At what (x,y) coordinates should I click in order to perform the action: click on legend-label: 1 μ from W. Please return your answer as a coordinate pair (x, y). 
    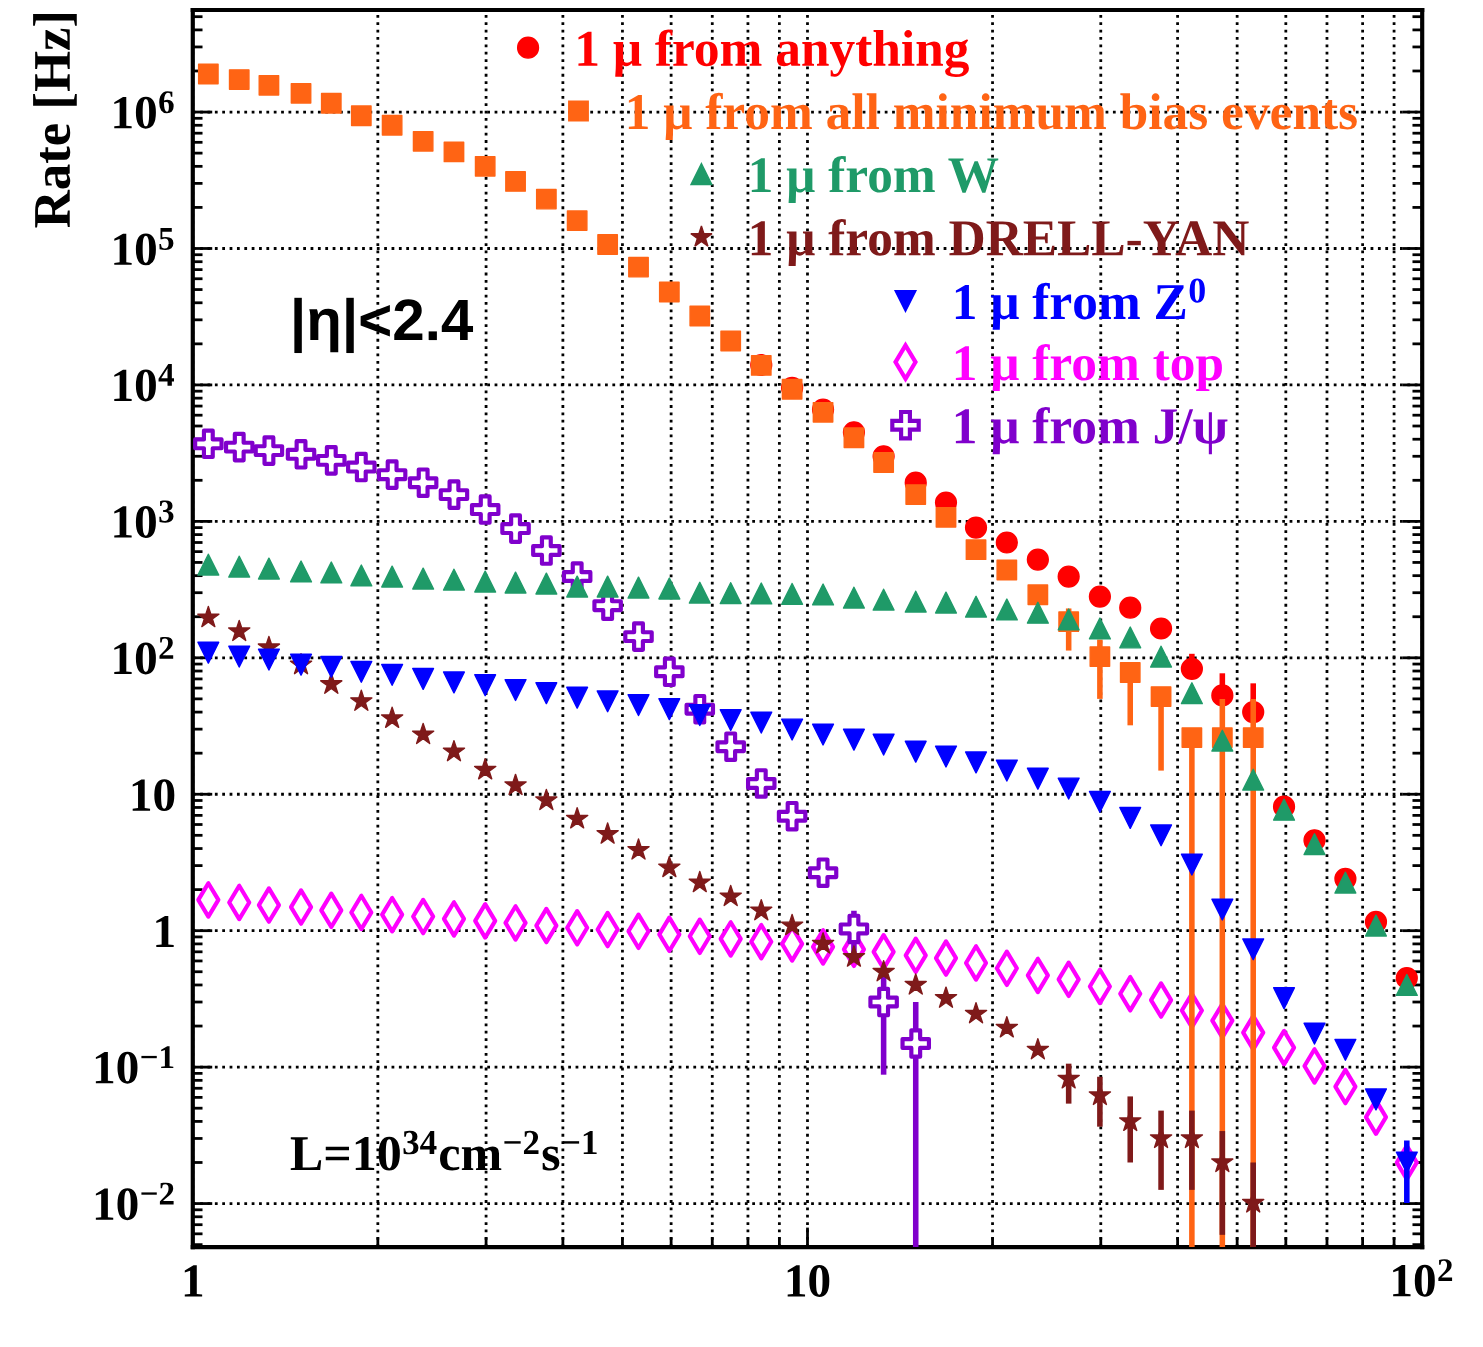
    Looking at the image, I should click on (875, 179).